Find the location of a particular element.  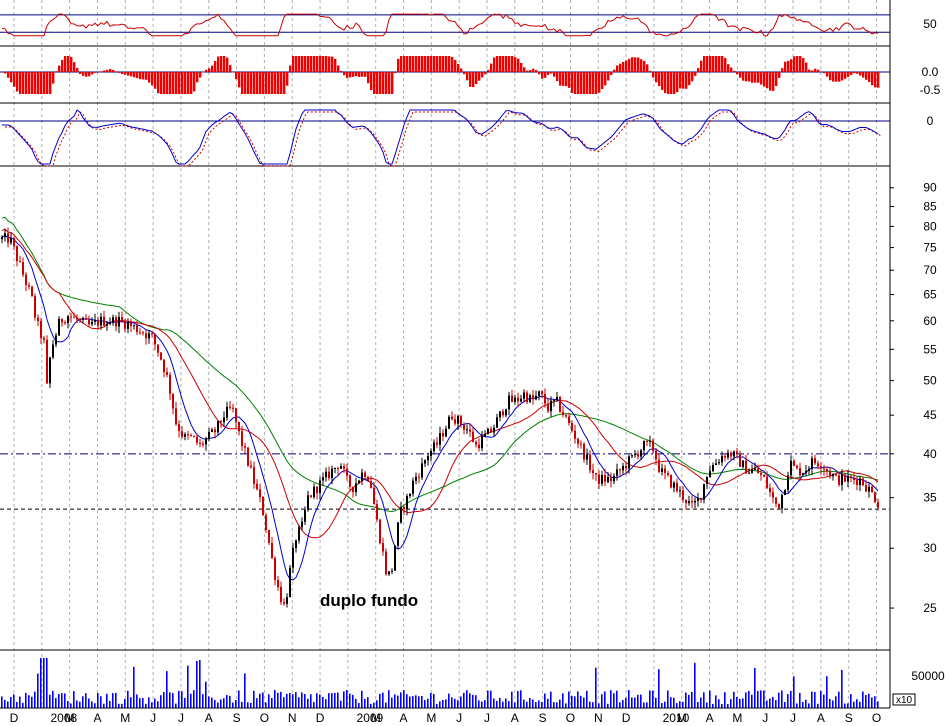

rsi-panel is located at coordinates (445, 30).